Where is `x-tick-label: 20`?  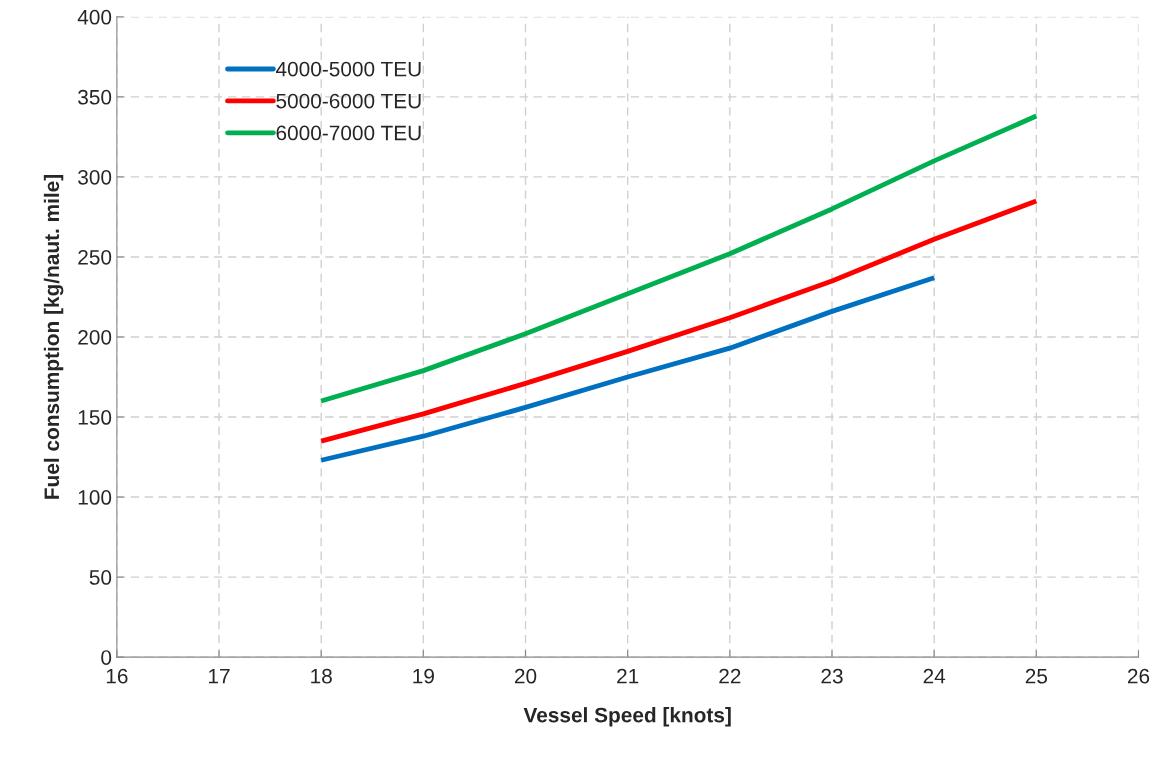
x-tick-label: 20 is located at coordinates (525, 676).